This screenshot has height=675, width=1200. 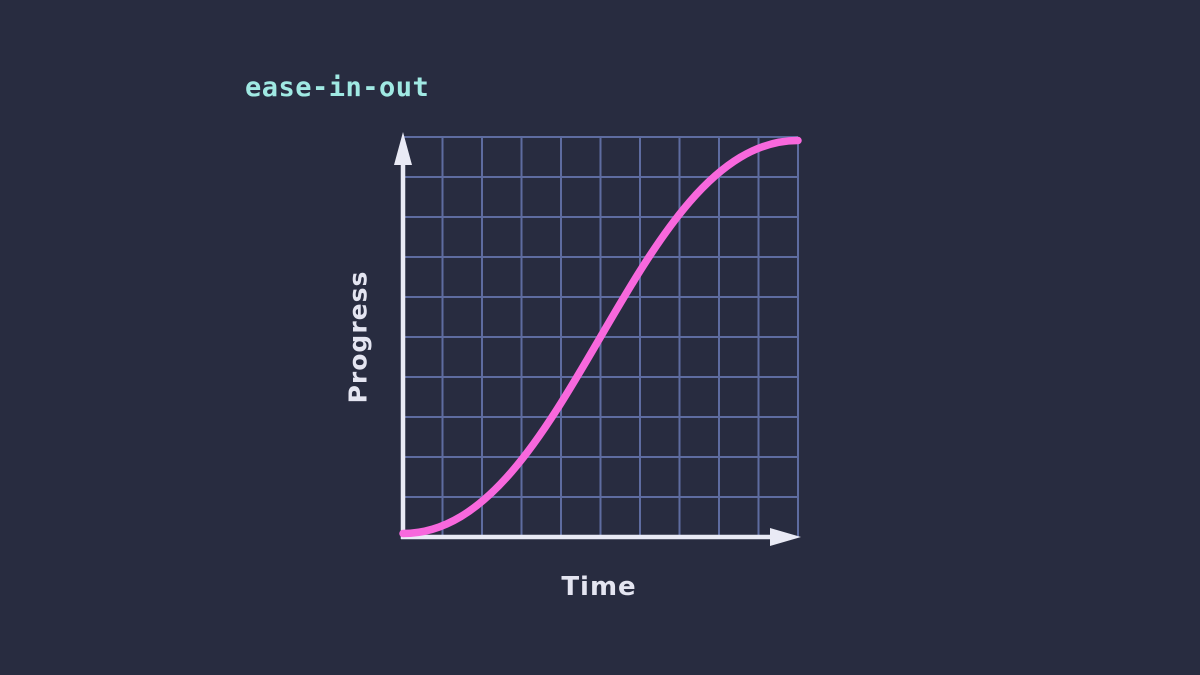 What do you see at coordinates (403, 148) in the screenshot?
I see `y-axis-arrow-icon` at bounding box center [403, 148].